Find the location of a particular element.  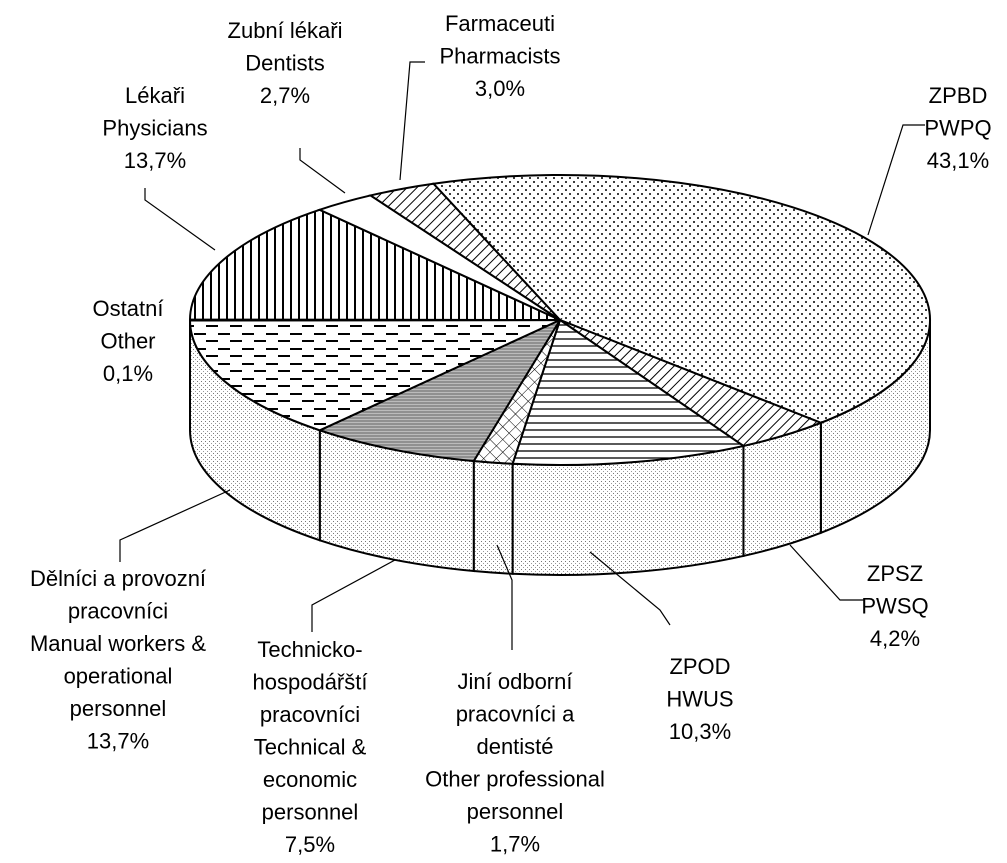

slice-label: Manual workers & is located at coordinates (118, 643).